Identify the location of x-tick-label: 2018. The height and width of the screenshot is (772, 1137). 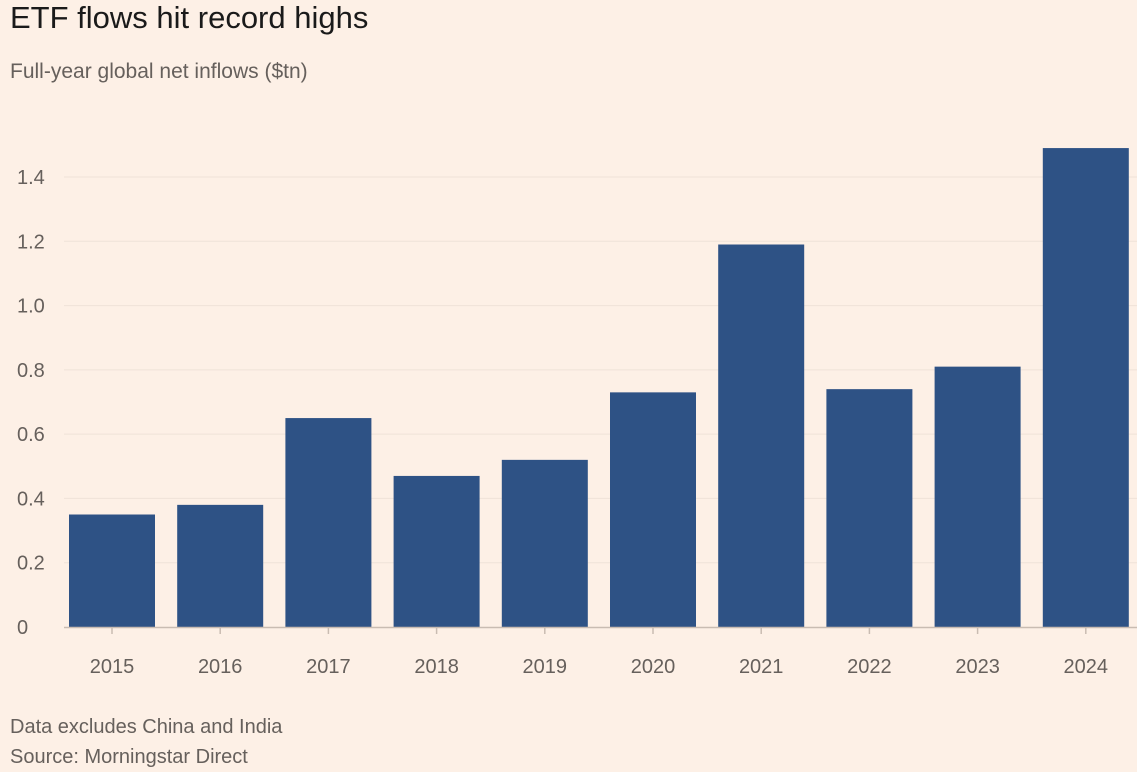
(436, 667).